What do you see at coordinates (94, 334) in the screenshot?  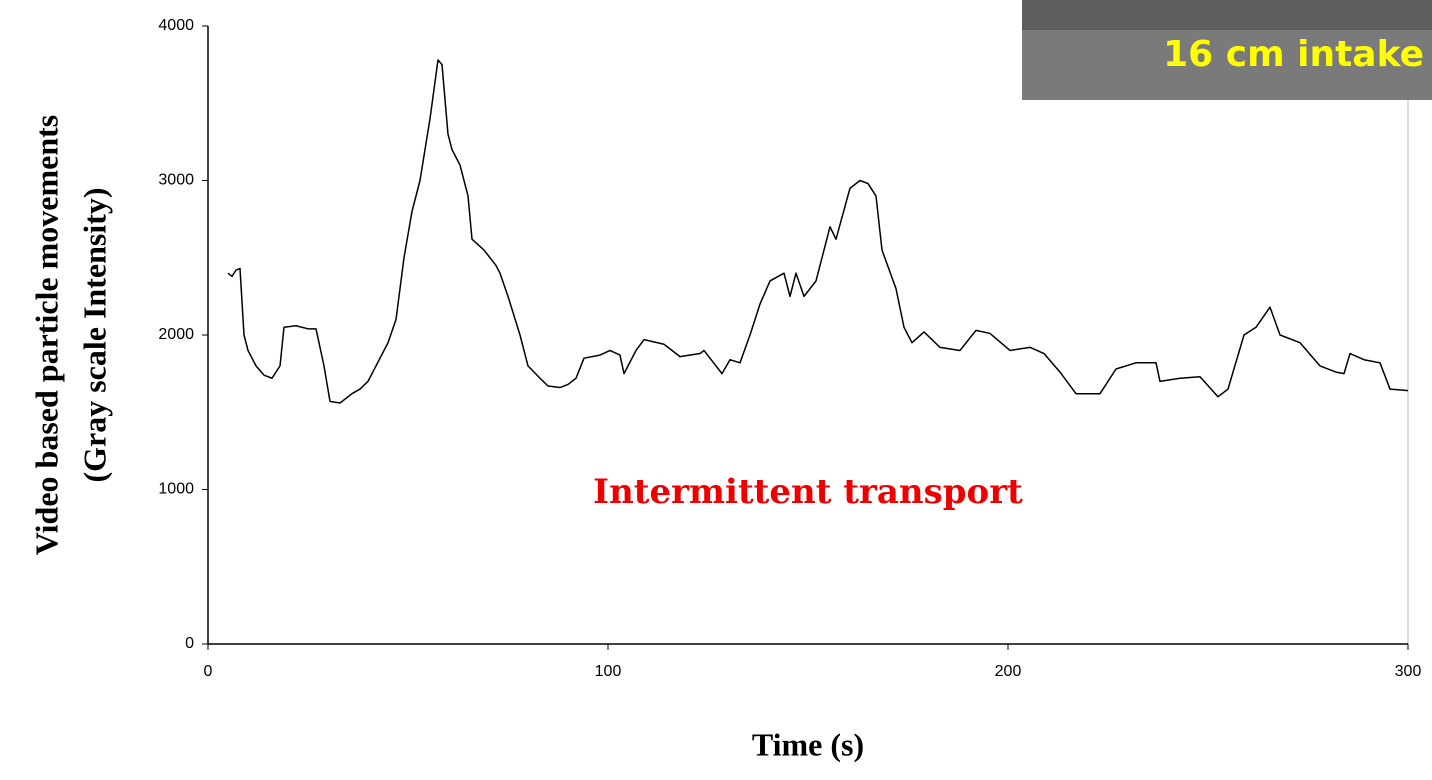 I see `y-axis-title-line: (Gray scale Intensity)` at bounding box center [94, 334].